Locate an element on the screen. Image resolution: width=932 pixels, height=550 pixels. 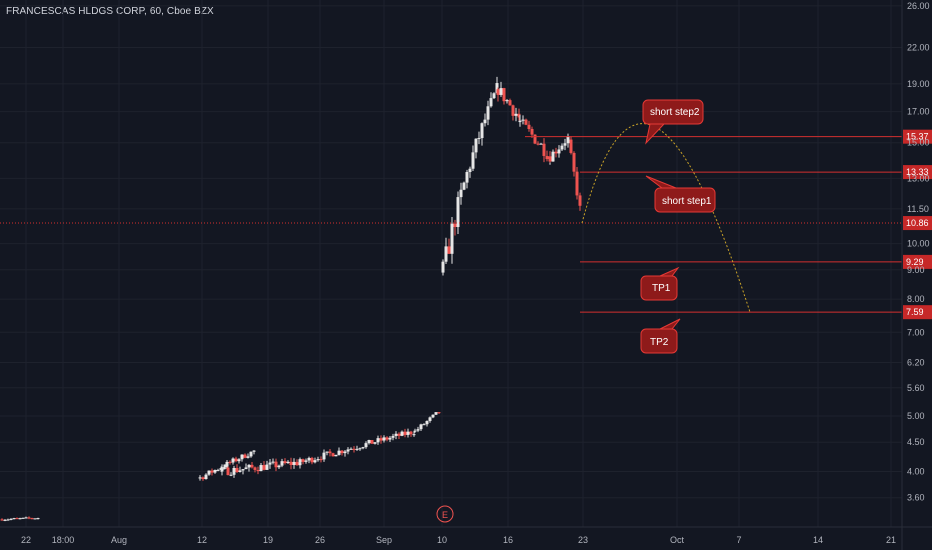
price-tick-label: 8.00 is located at coordinates (916, 299).